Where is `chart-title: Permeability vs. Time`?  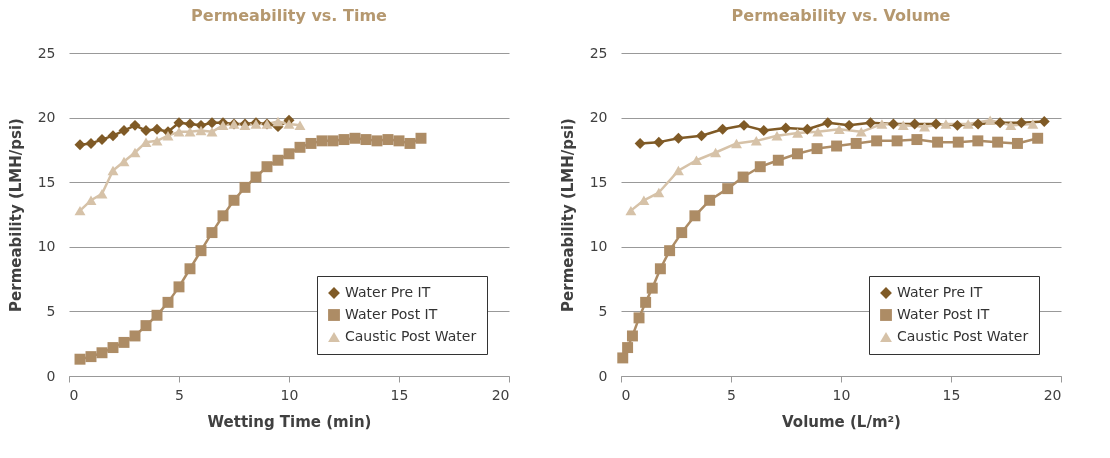
chart-title: Permeability vs. Time is located at coordinates (289, 15).